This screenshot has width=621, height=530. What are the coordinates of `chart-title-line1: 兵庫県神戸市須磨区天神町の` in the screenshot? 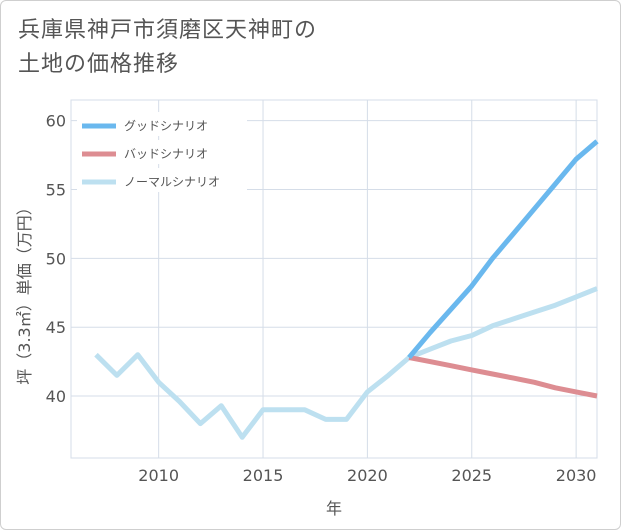 It's located at (168, 30).